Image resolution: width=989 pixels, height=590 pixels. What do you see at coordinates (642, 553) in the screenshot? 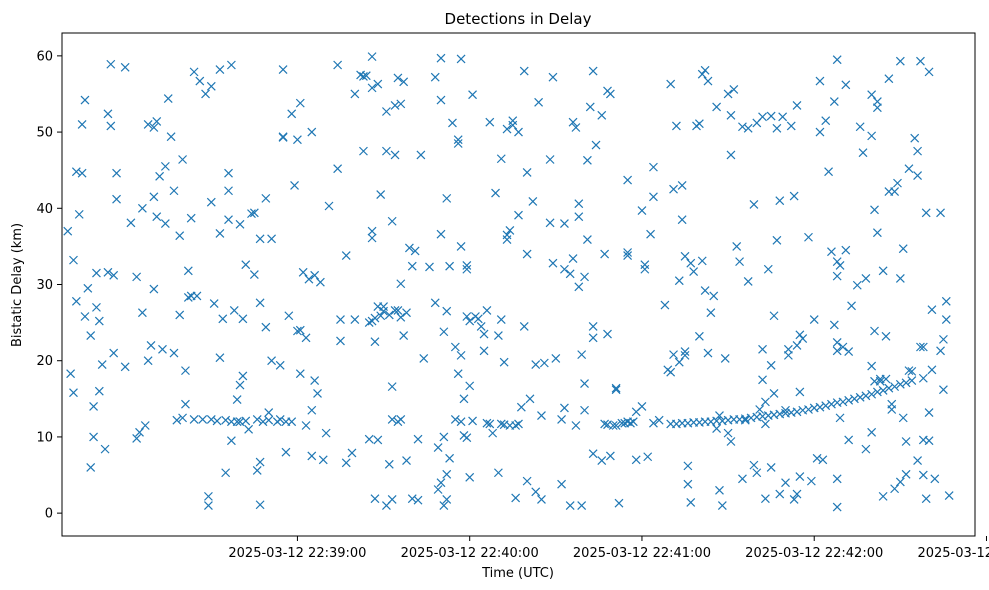
I see `x-tick-label: 2025-03-12 22:41:00` at bounding box center [642, 553].